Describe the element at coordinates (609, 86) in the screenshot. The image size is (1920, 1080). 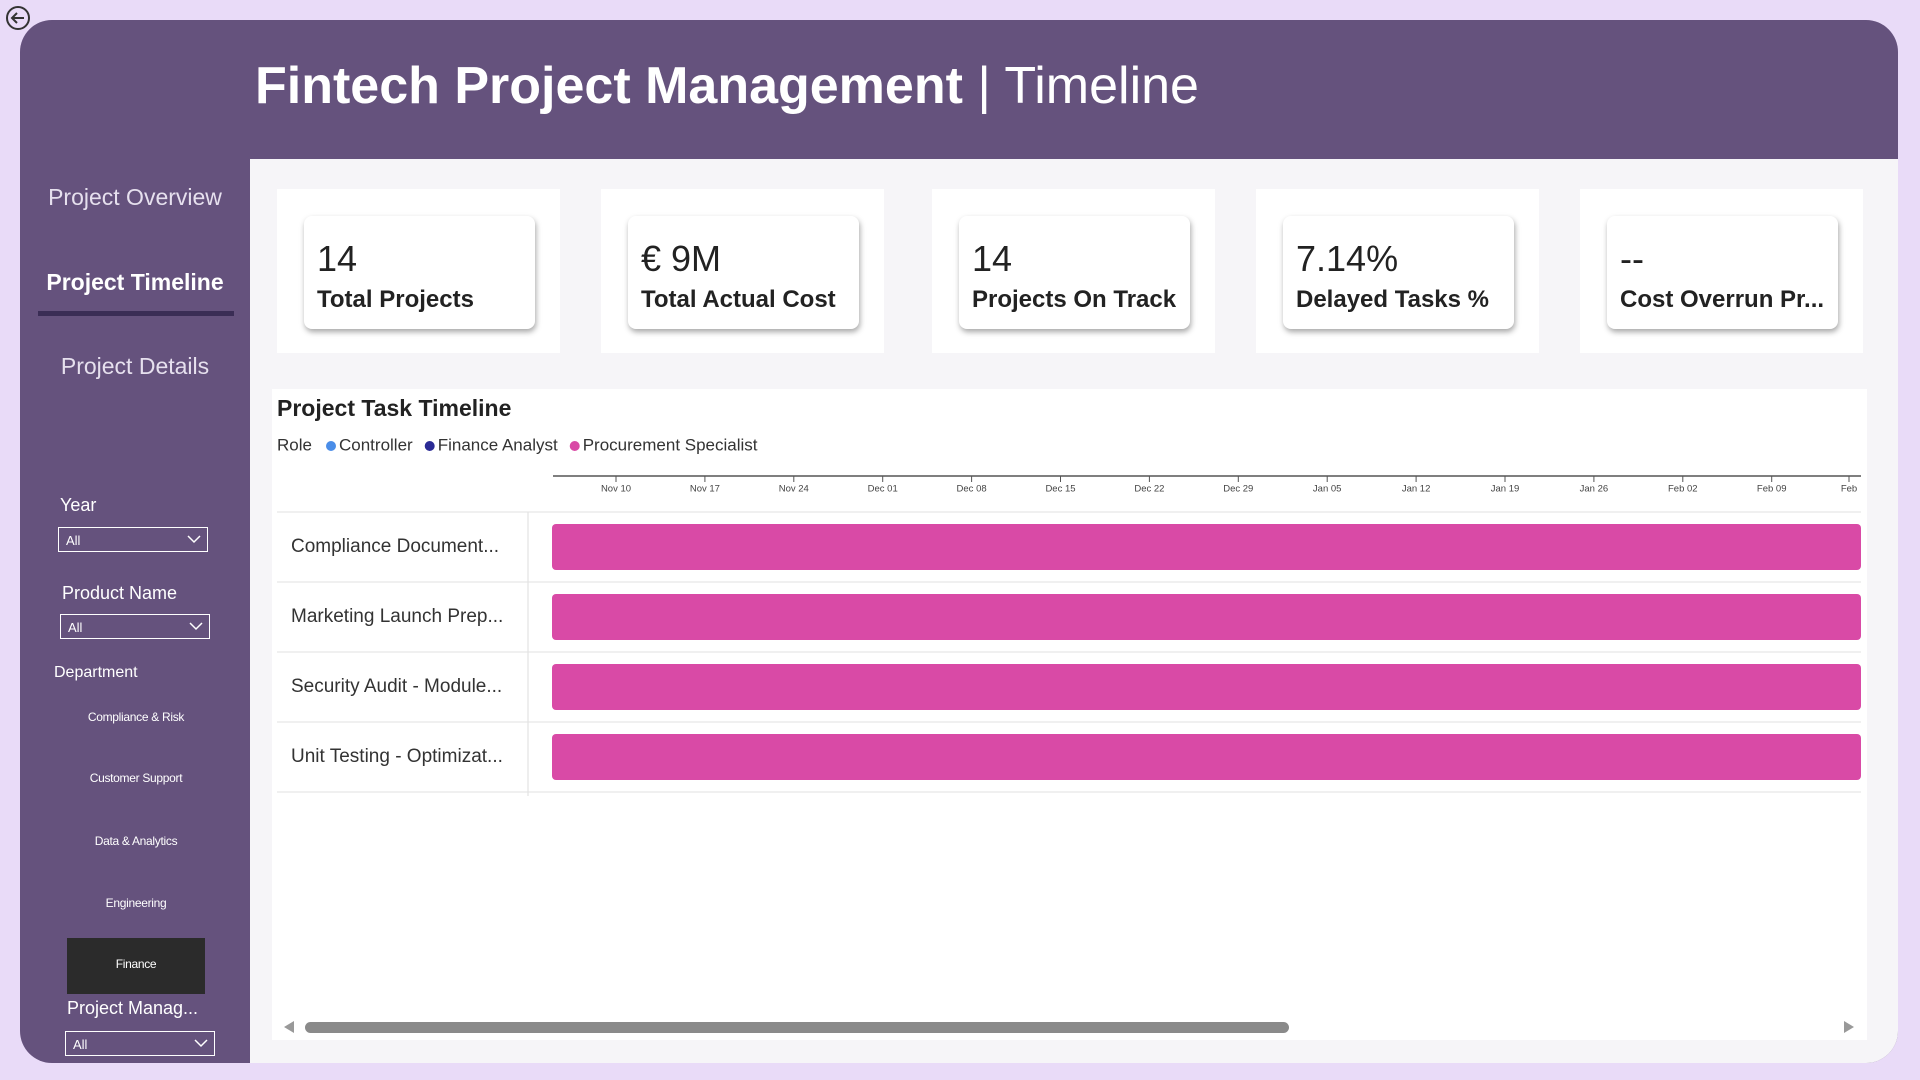
I see `header-title: Fintech Project Management` at that location.